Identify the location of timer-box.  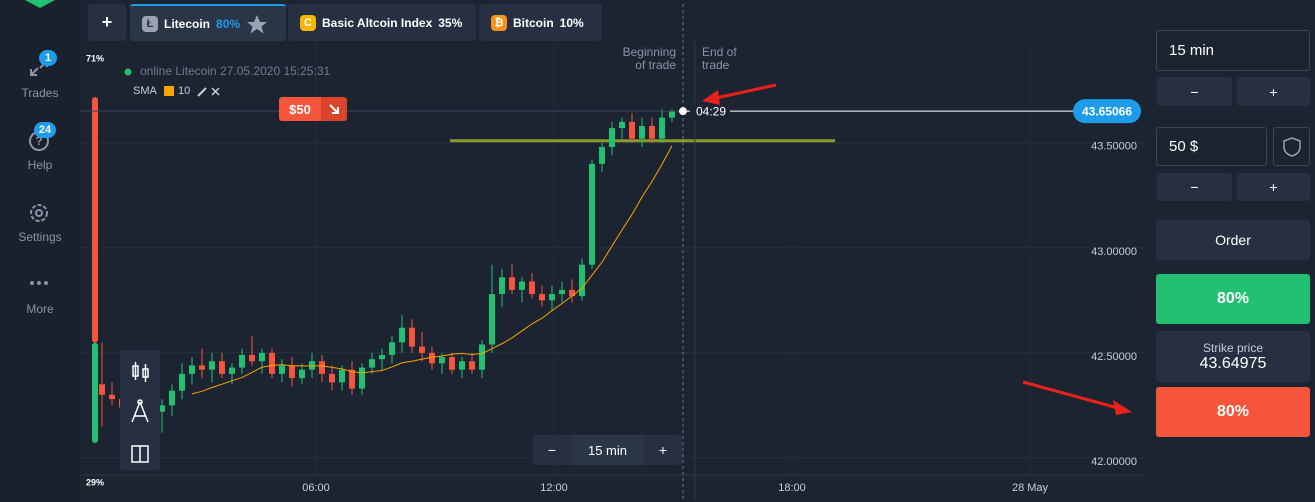
(710, 111).